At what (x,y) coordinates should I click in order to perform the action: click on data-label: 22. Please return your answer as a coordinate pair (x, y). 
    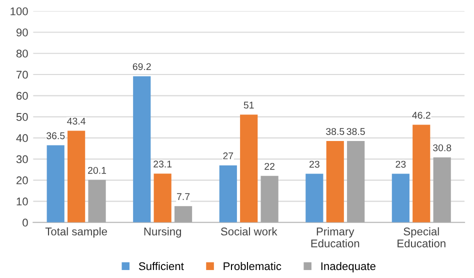
    Looking at the image, I should click on (269, 166).